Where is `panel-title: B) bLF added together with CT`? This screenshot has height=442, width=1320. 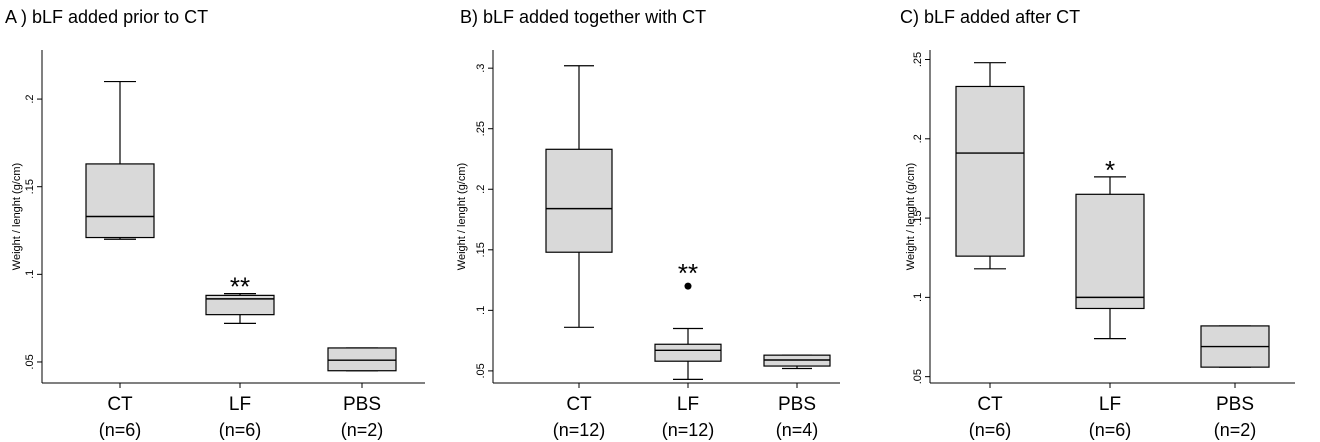
panel-title: B) bLF added together with CT is located at coordinates (583, 17).